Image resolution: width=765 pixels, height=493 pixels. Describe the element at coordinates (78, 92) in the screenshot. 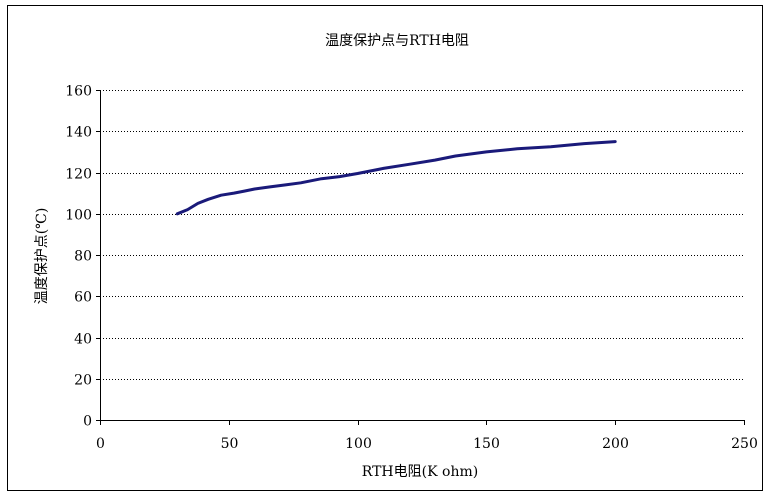

I see `y-tick-label: 160` at that location.